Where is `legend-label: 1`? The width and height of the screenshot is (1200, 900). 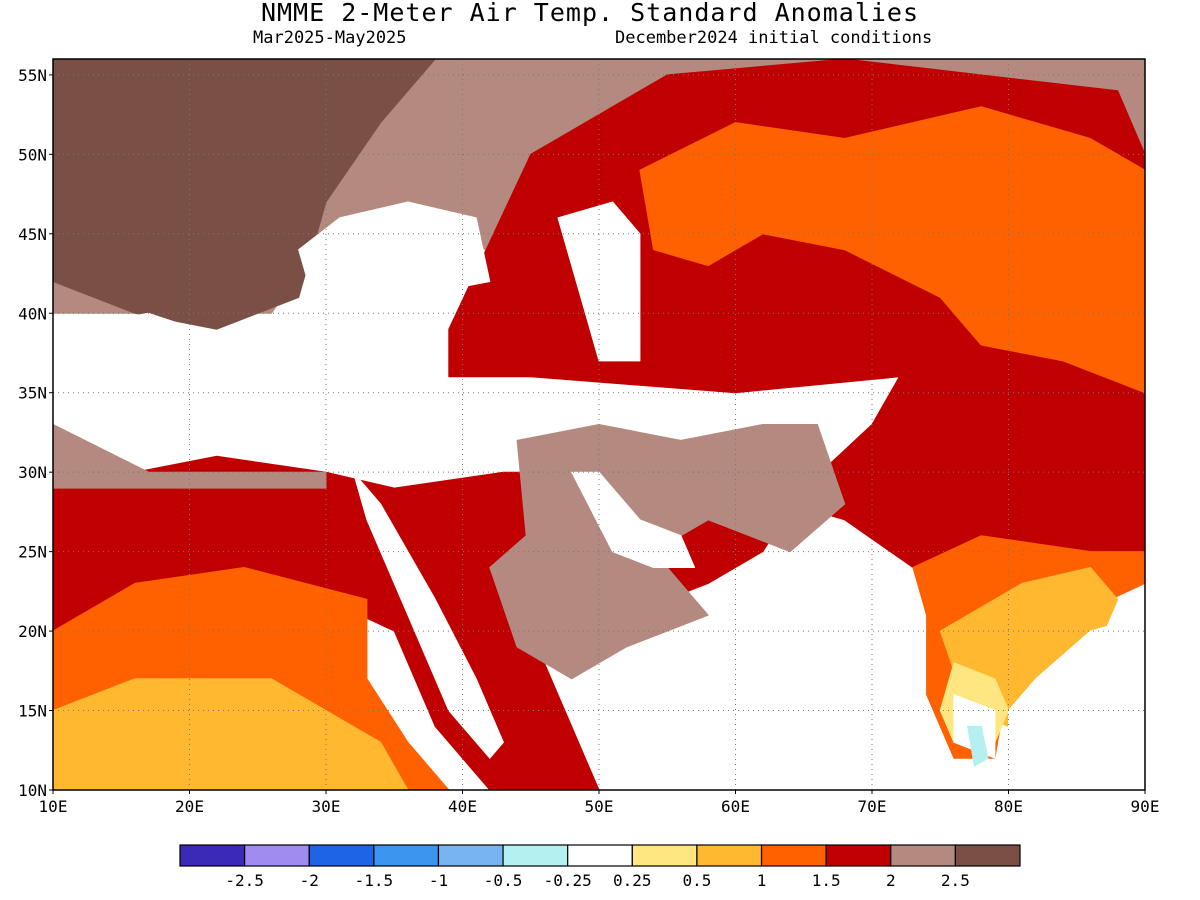
legend-label: 1 is located at coordinates (762, 880).